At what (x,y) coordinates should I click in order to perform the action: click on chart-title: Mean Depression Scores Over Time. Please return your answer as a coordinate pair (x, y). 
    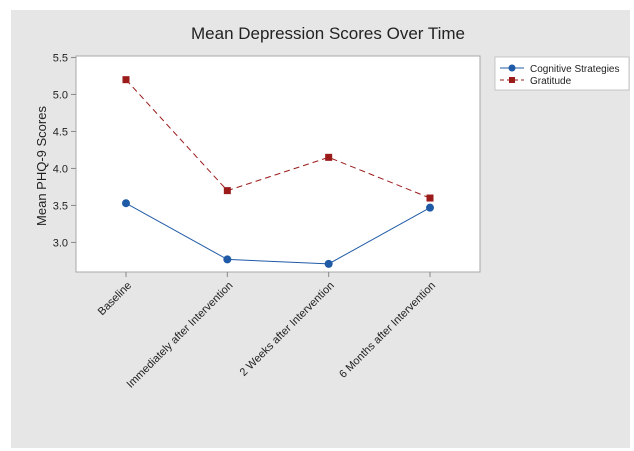
    Looking at the image, I should click on (328, 33).